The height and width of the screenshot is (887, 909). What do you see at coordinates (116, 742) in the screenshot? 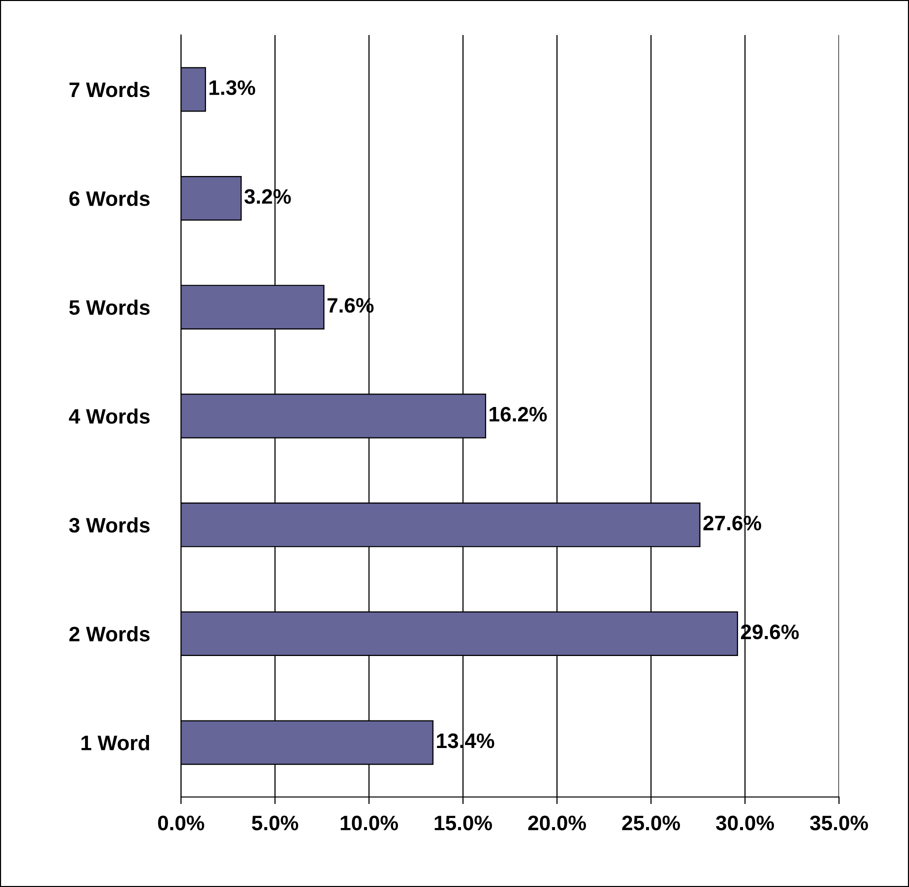
I see `y-tick-label: 1 Word` at bounding box center [116, 742].